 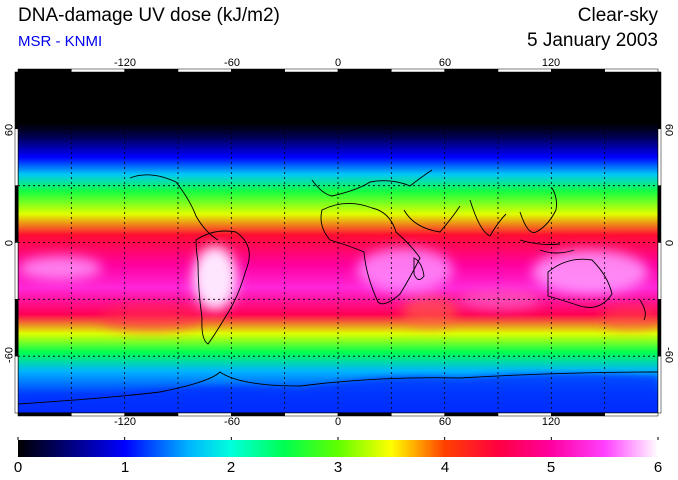 I want to click on lat-label-right: -60, so click(x=668, y=355).